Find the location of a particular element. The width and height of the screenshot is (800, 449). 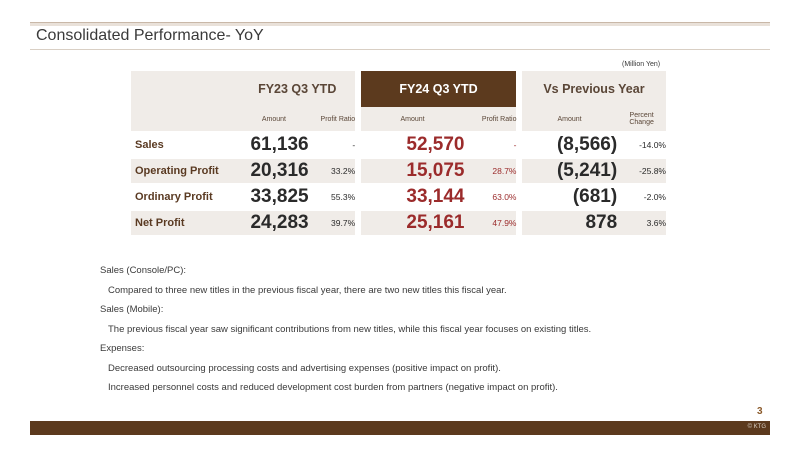

fy23-ratio: 55.3% is located at coordinates (332, 196).